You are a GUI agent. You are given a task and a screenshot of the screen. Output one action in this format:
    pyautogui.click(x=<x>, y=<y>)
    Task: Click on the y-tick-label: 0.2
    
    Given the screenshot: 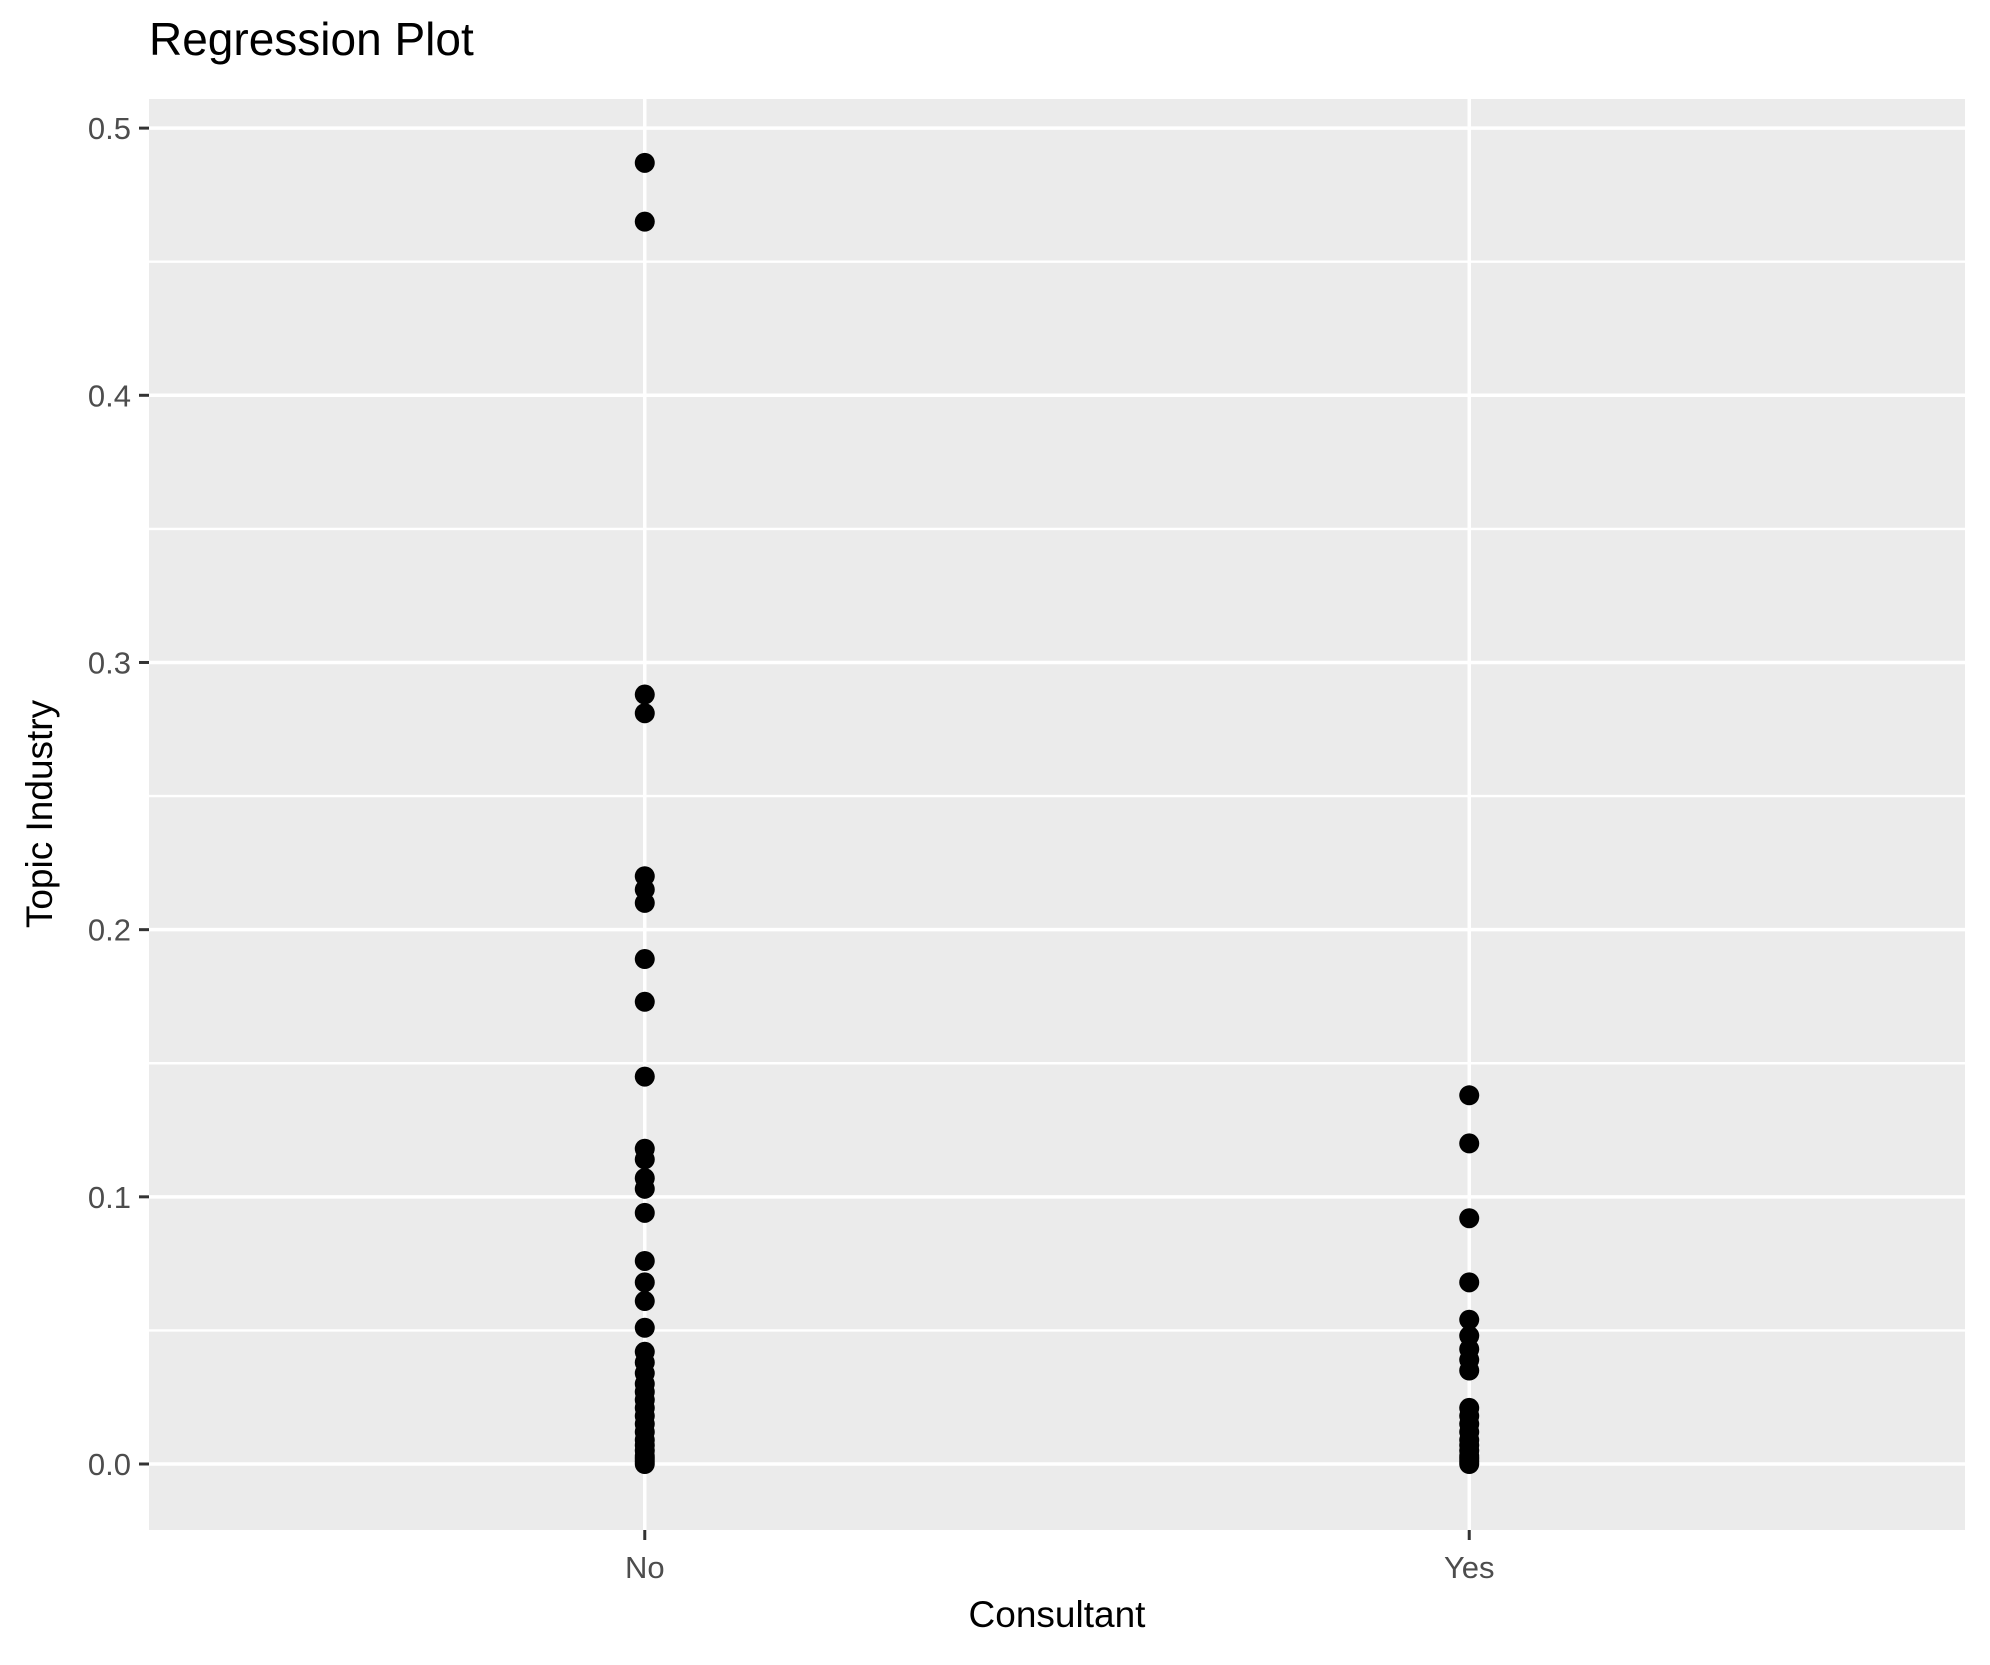 What is the action you would take?
    pyautogui.click(x=109, y=930)
    